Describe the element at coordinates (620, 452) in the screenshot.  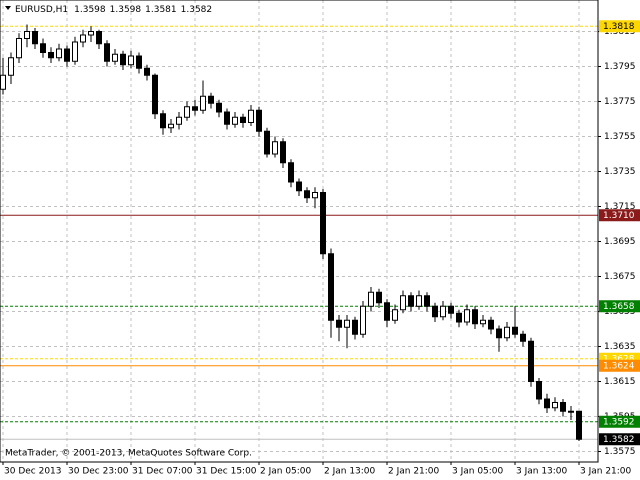
I see `y-tick-label: 1.3575` at that location.